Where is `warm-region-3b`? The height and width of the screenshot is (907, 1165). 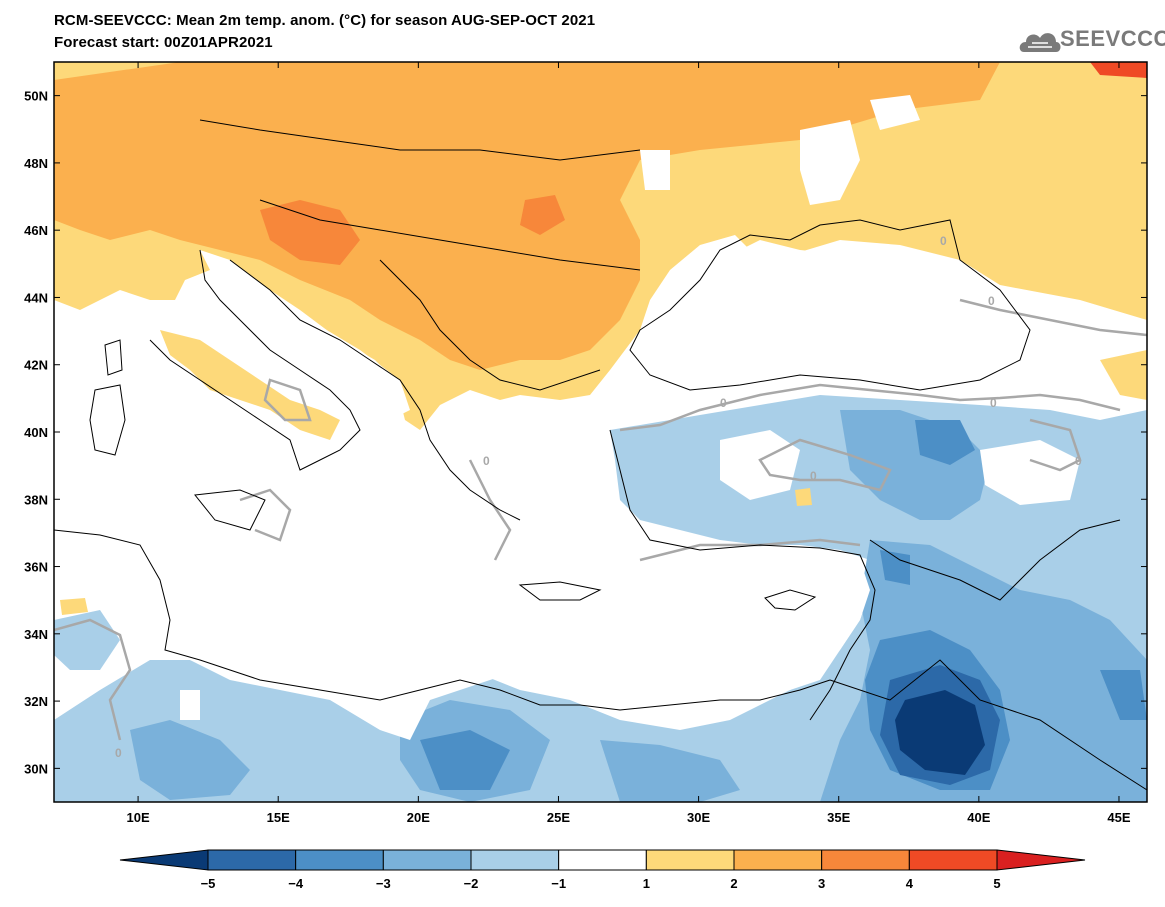
warm-region-3b is located at coordinates (542, 215).